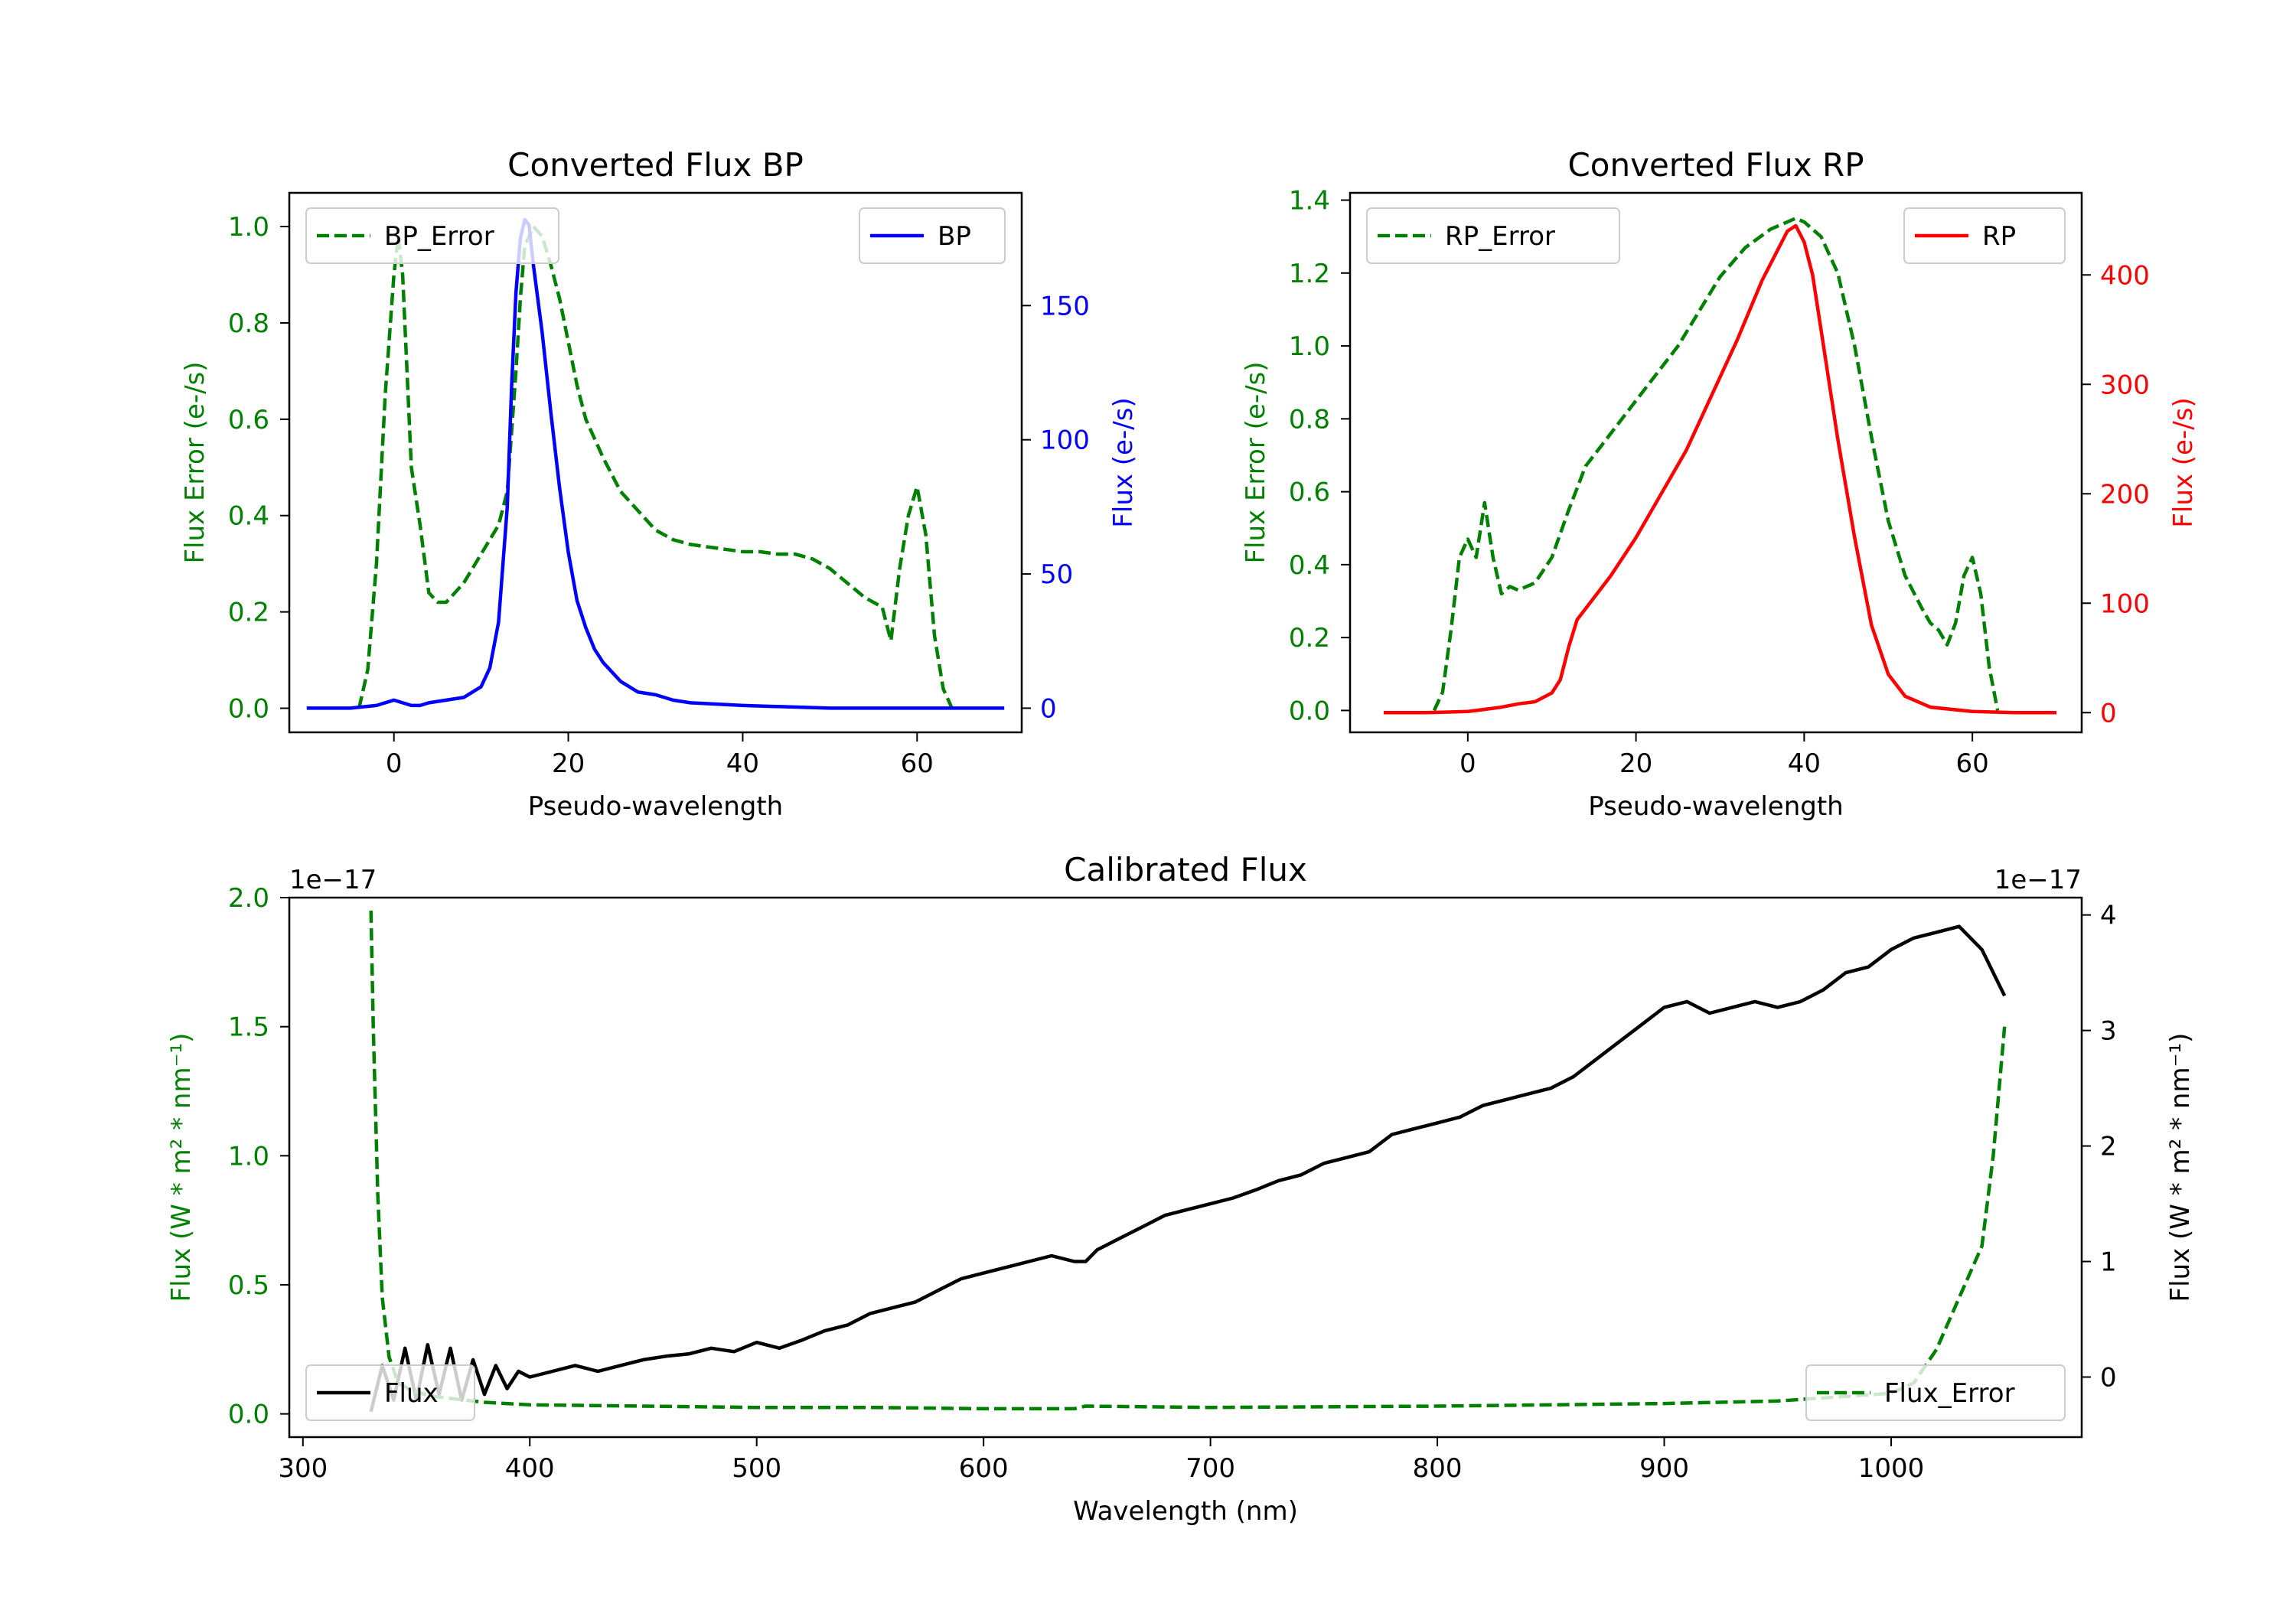 The height and width of the screenshot is (1607, 2296). Describe the element at coordinates (1972, 763) in the screenshot. I see `rp-x-tick-label: 60` at that location.